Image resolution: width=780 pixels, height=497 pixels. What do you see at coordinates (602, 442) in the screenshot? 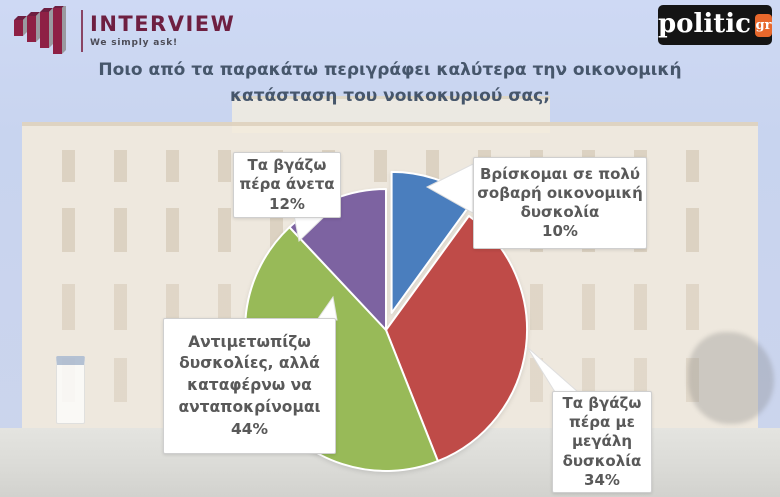
I see `callout-label-great-difficulty: Τα βγάζω πέρα με μεγάλη δυσκολία 34%` at bounding box center [602, 442].